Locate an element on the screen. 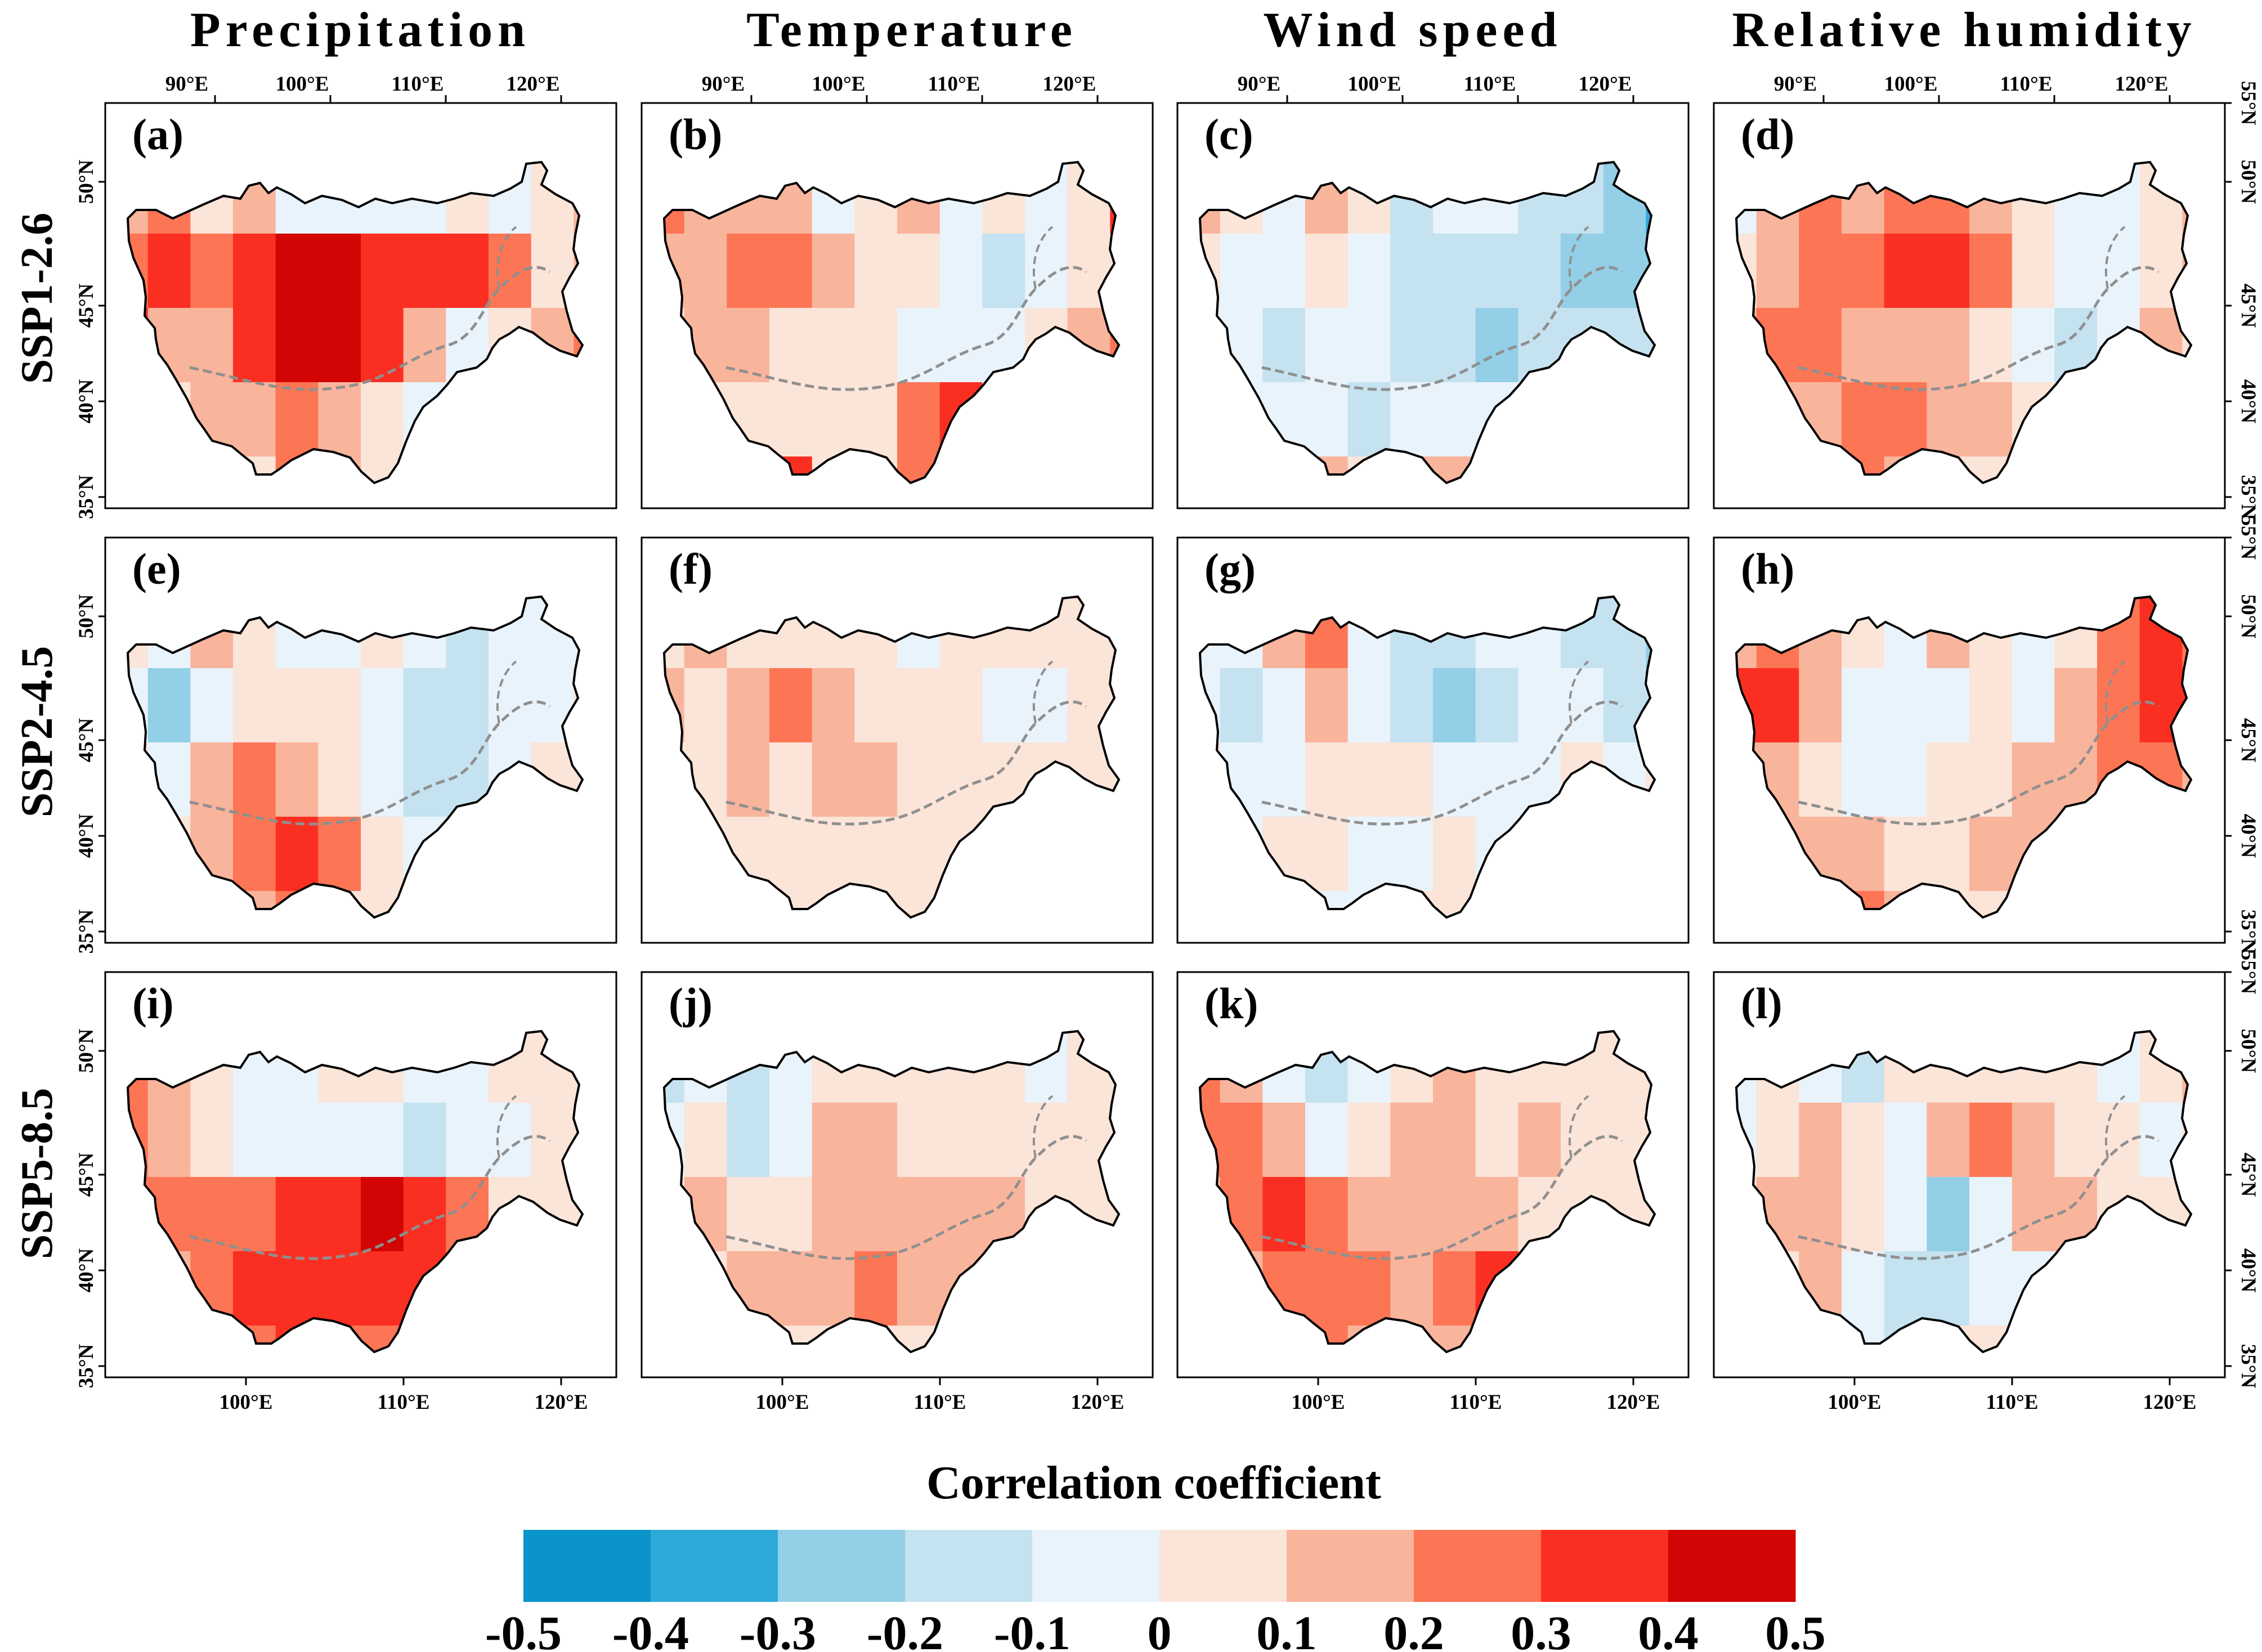 This screenshot has width=2262, height=1652. lat-tick-label: 35°N is located at coordinates (2248, 932).